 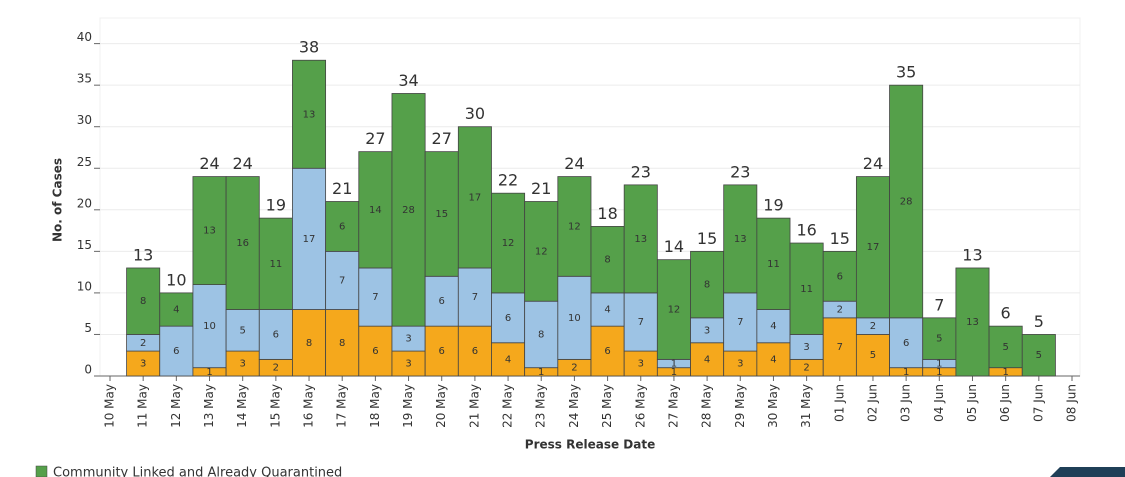 What do you see at coordinates (906, 403) in the screenshot?
I see `x-tick-label: 03 Jun` at bounding box center [906, 403].